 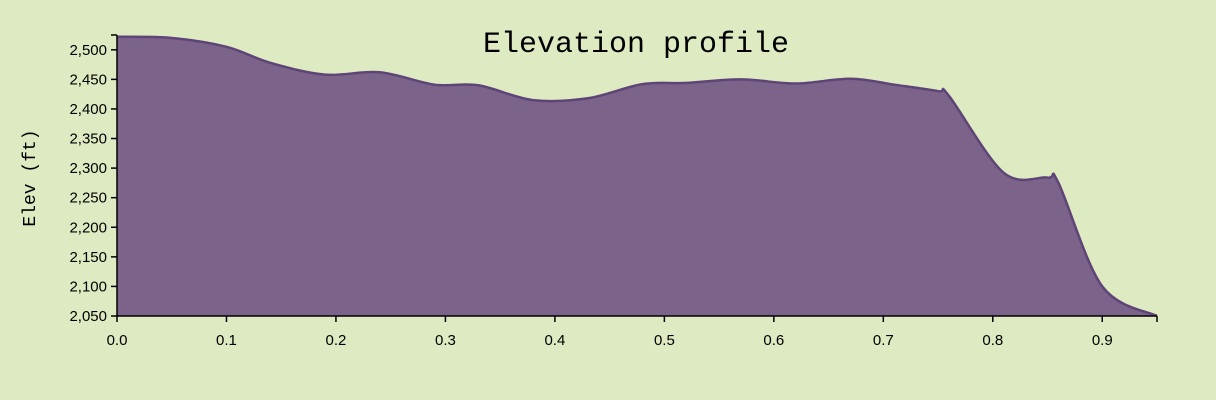 I want to click on x-tick-label: 0.7, so click(x=883, y=340).